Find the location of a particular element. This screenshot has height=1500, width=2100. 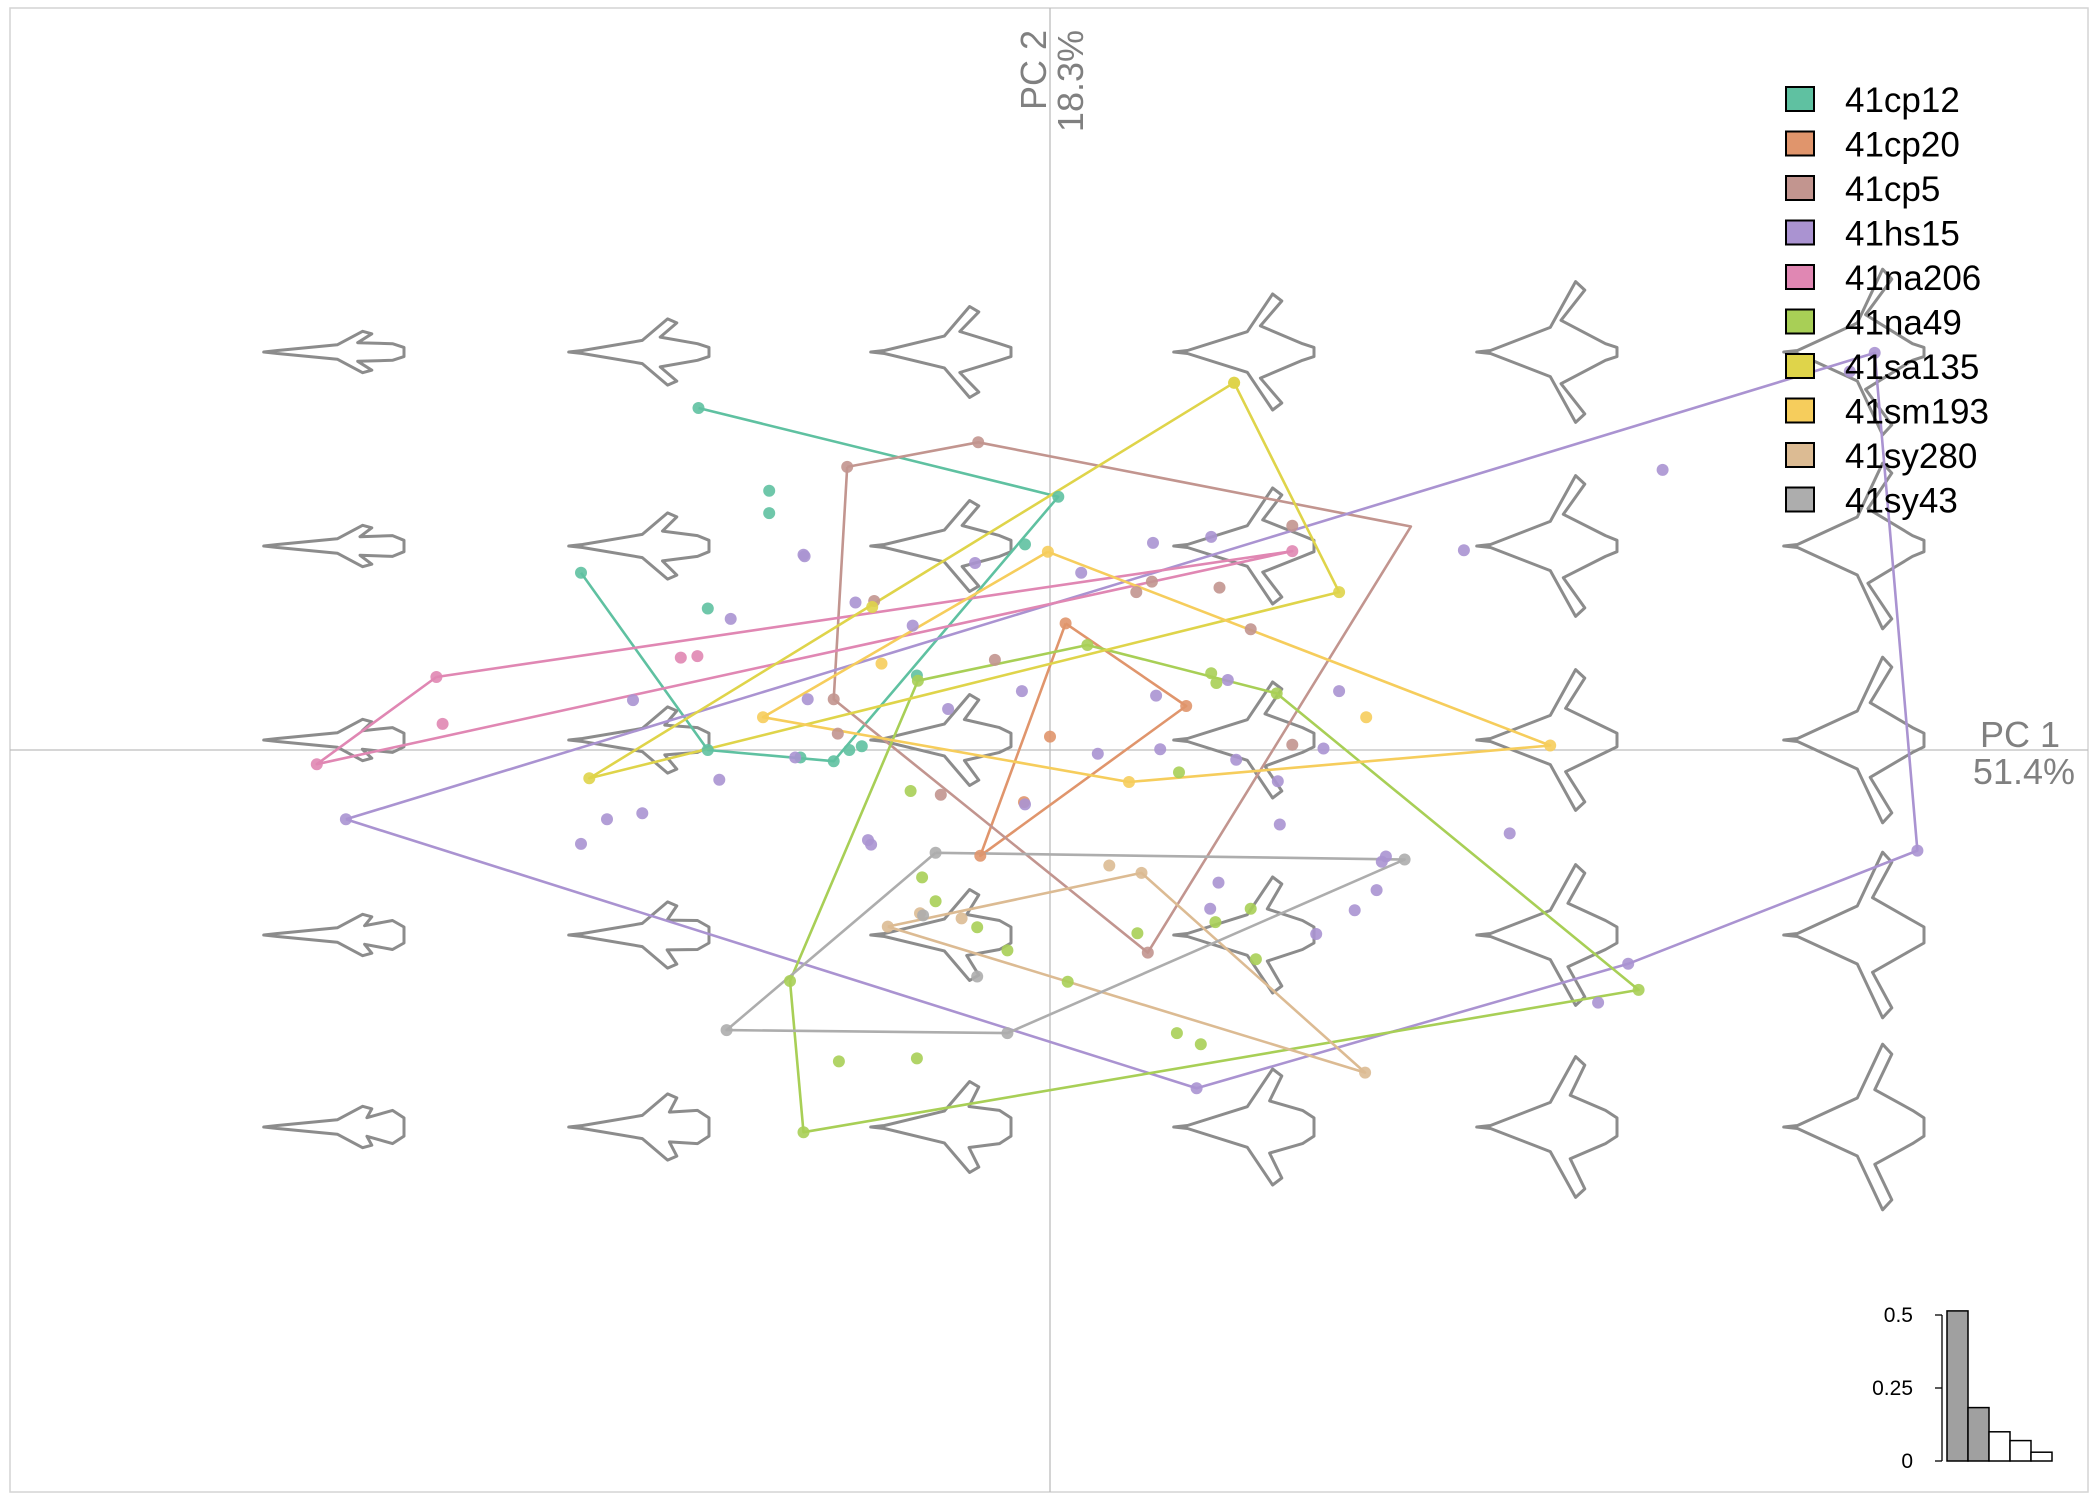

legend-label-41cp20: 41cp20 is located at coordinates (1902, 145).